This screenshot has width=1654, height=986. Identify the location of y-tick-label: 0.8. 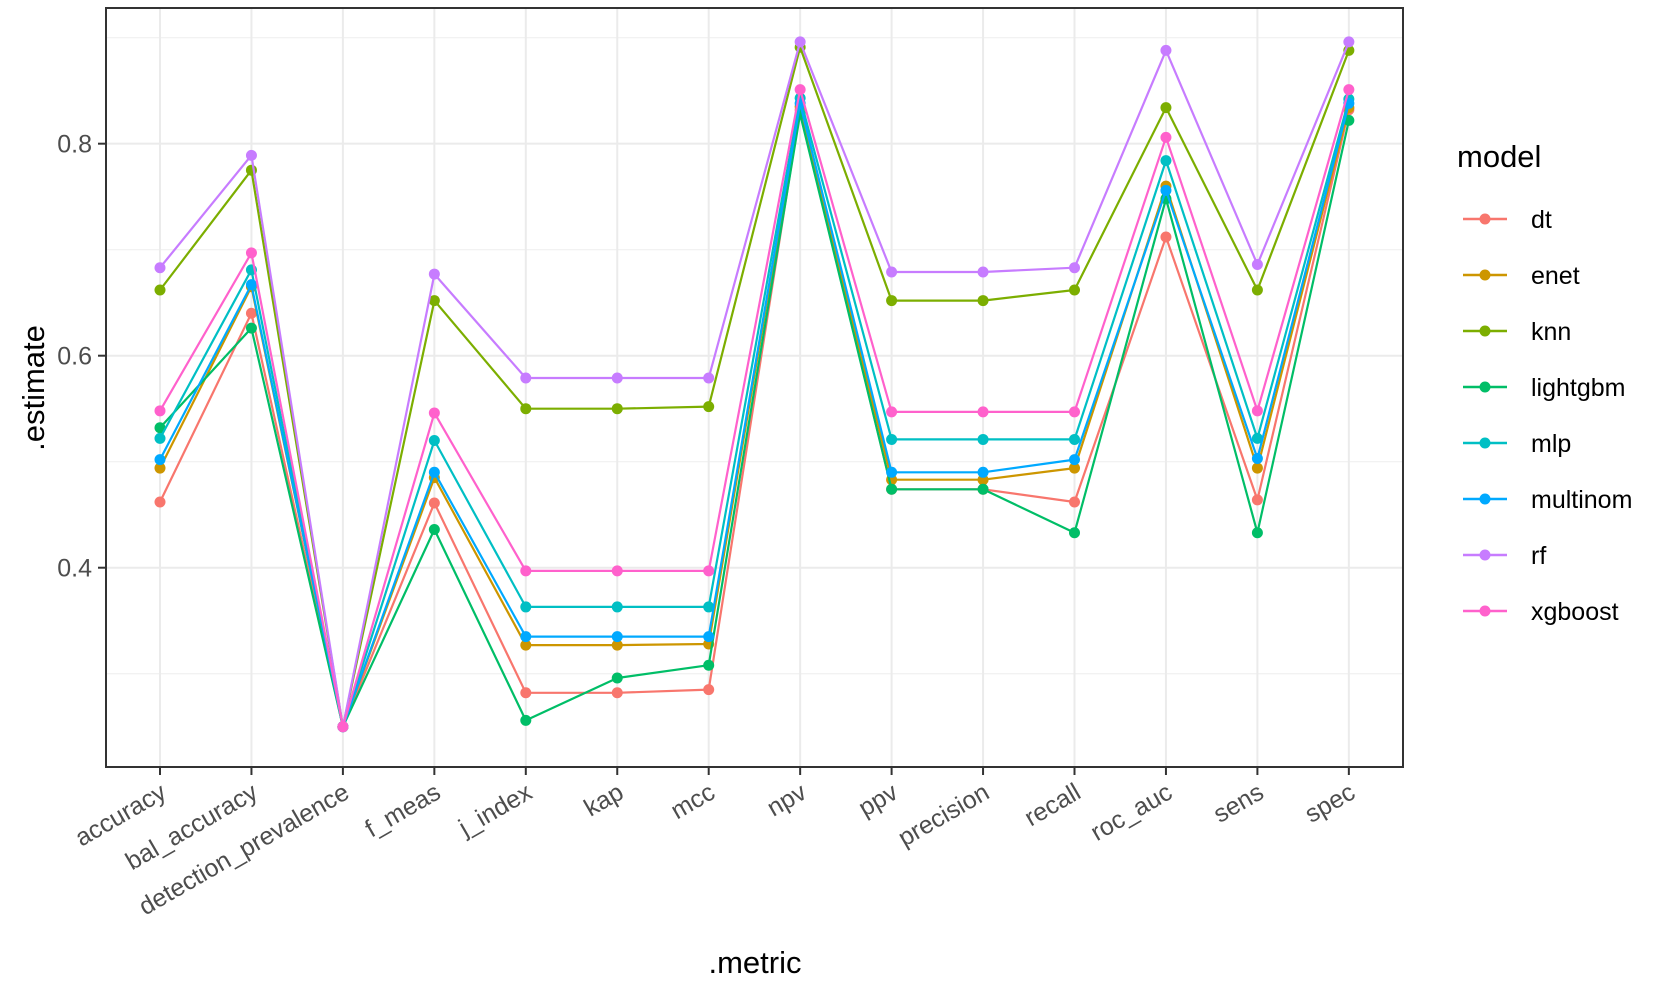
(74, 145).